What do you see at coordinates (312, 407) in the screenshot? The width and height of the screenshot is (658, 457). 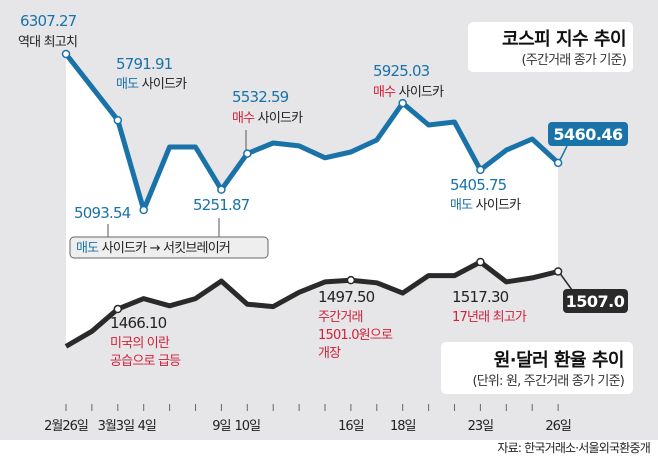 I see `x-axis-ticks` at bounding box center [312, 407].